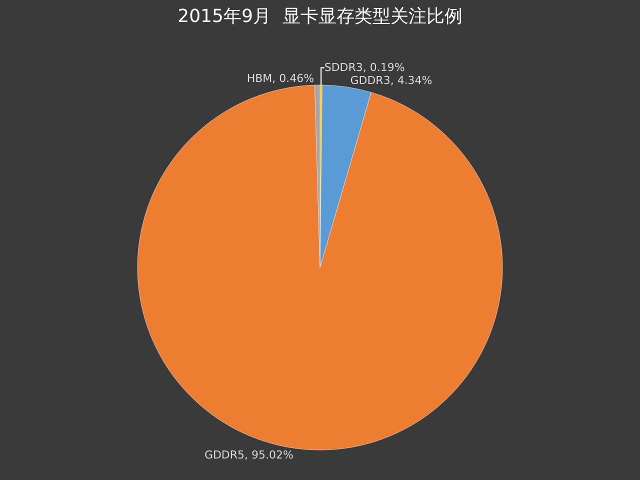  What do you see at coordinates (364, 67) in the screenshot?
I see `slice-label: SDDR3, 0.19%` at bounding box center [364, 67].